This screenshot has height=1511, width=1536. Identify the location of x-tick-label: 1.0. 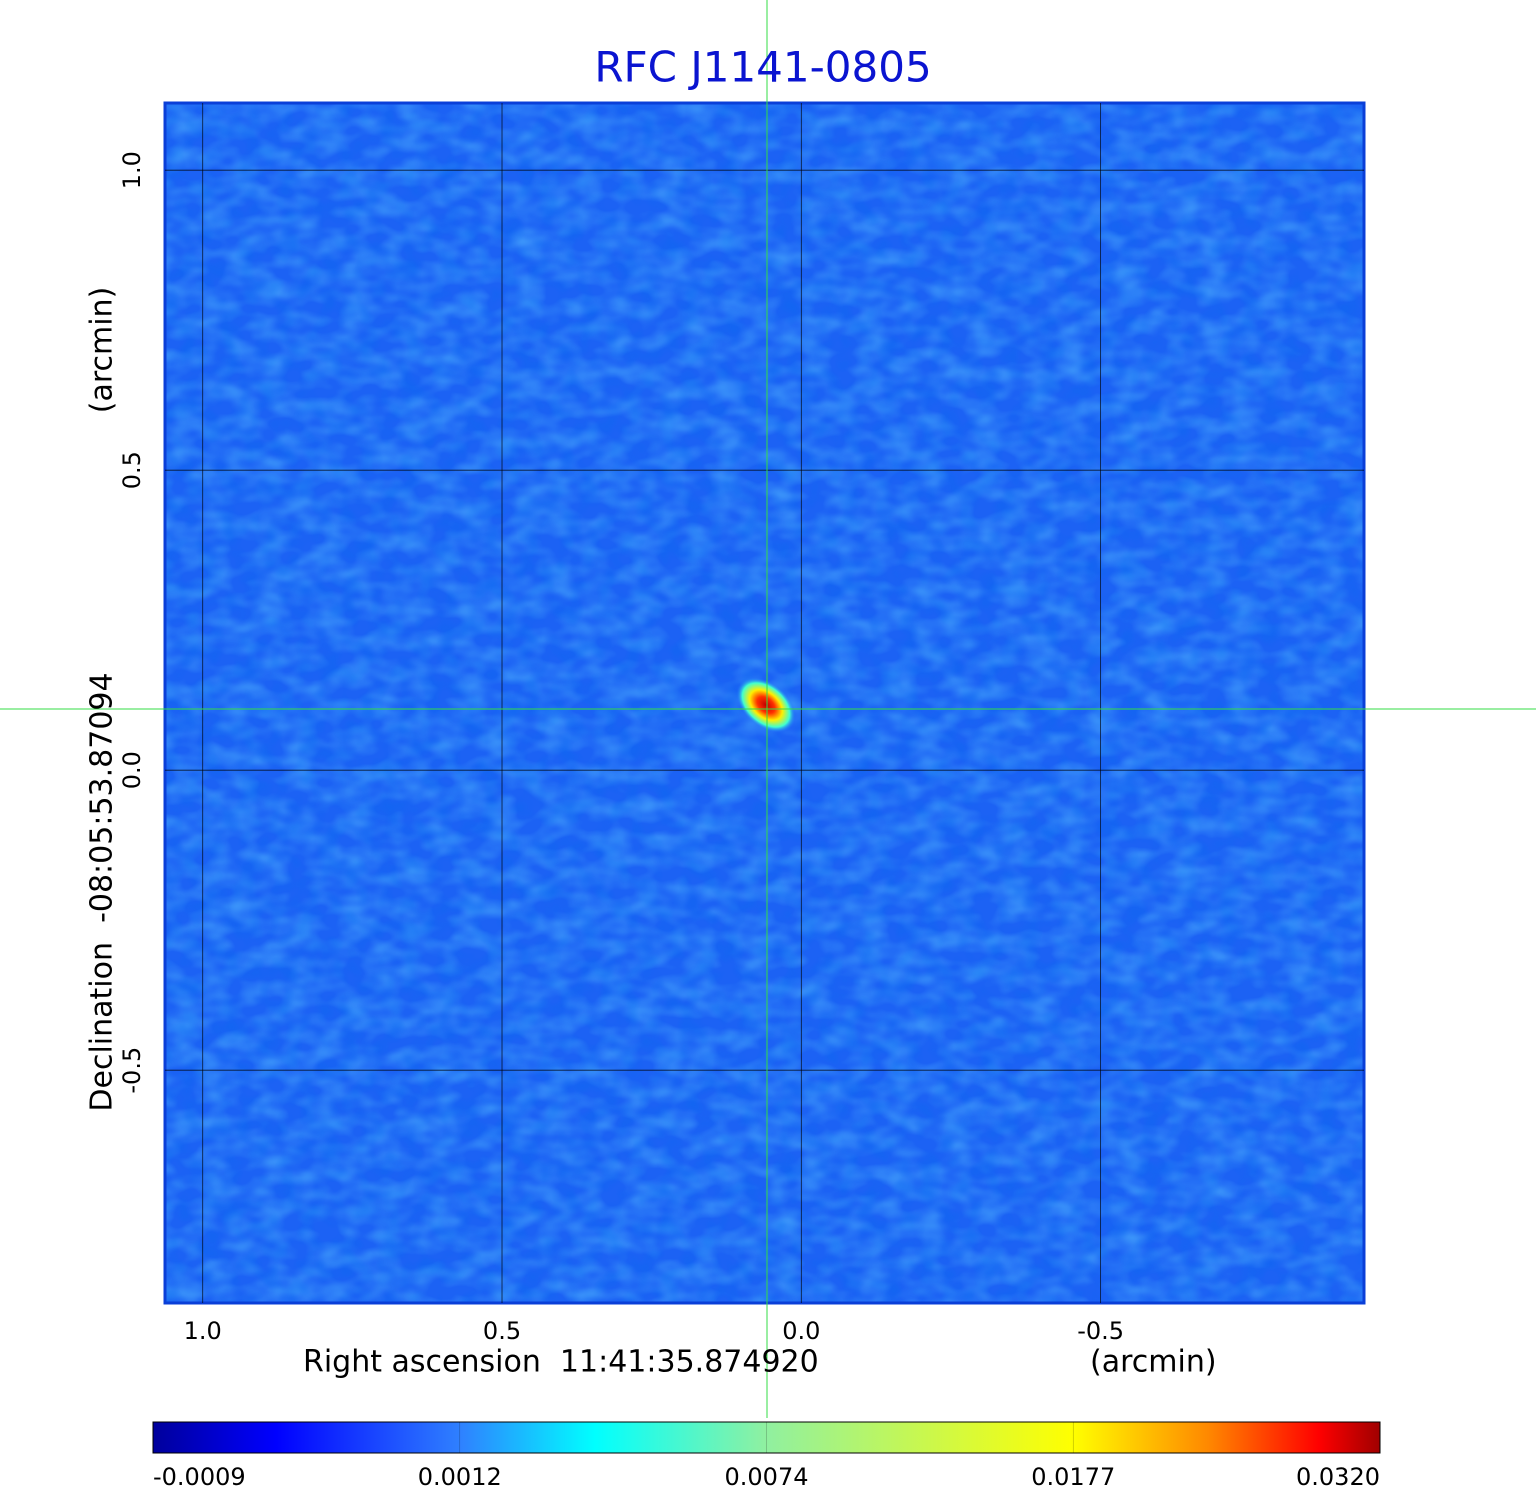
(203, 1331).